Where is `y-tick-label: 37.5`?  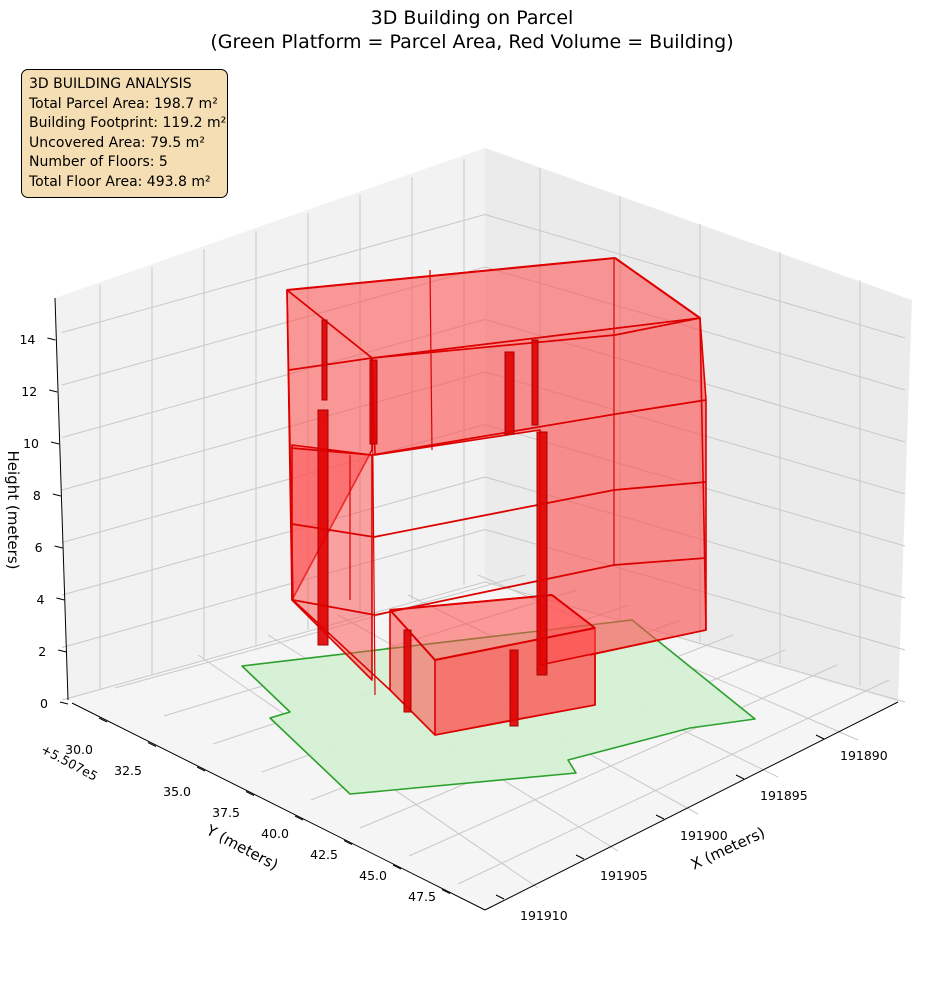
y-tick-label: 37.5 is located at coordinates (226, 812).